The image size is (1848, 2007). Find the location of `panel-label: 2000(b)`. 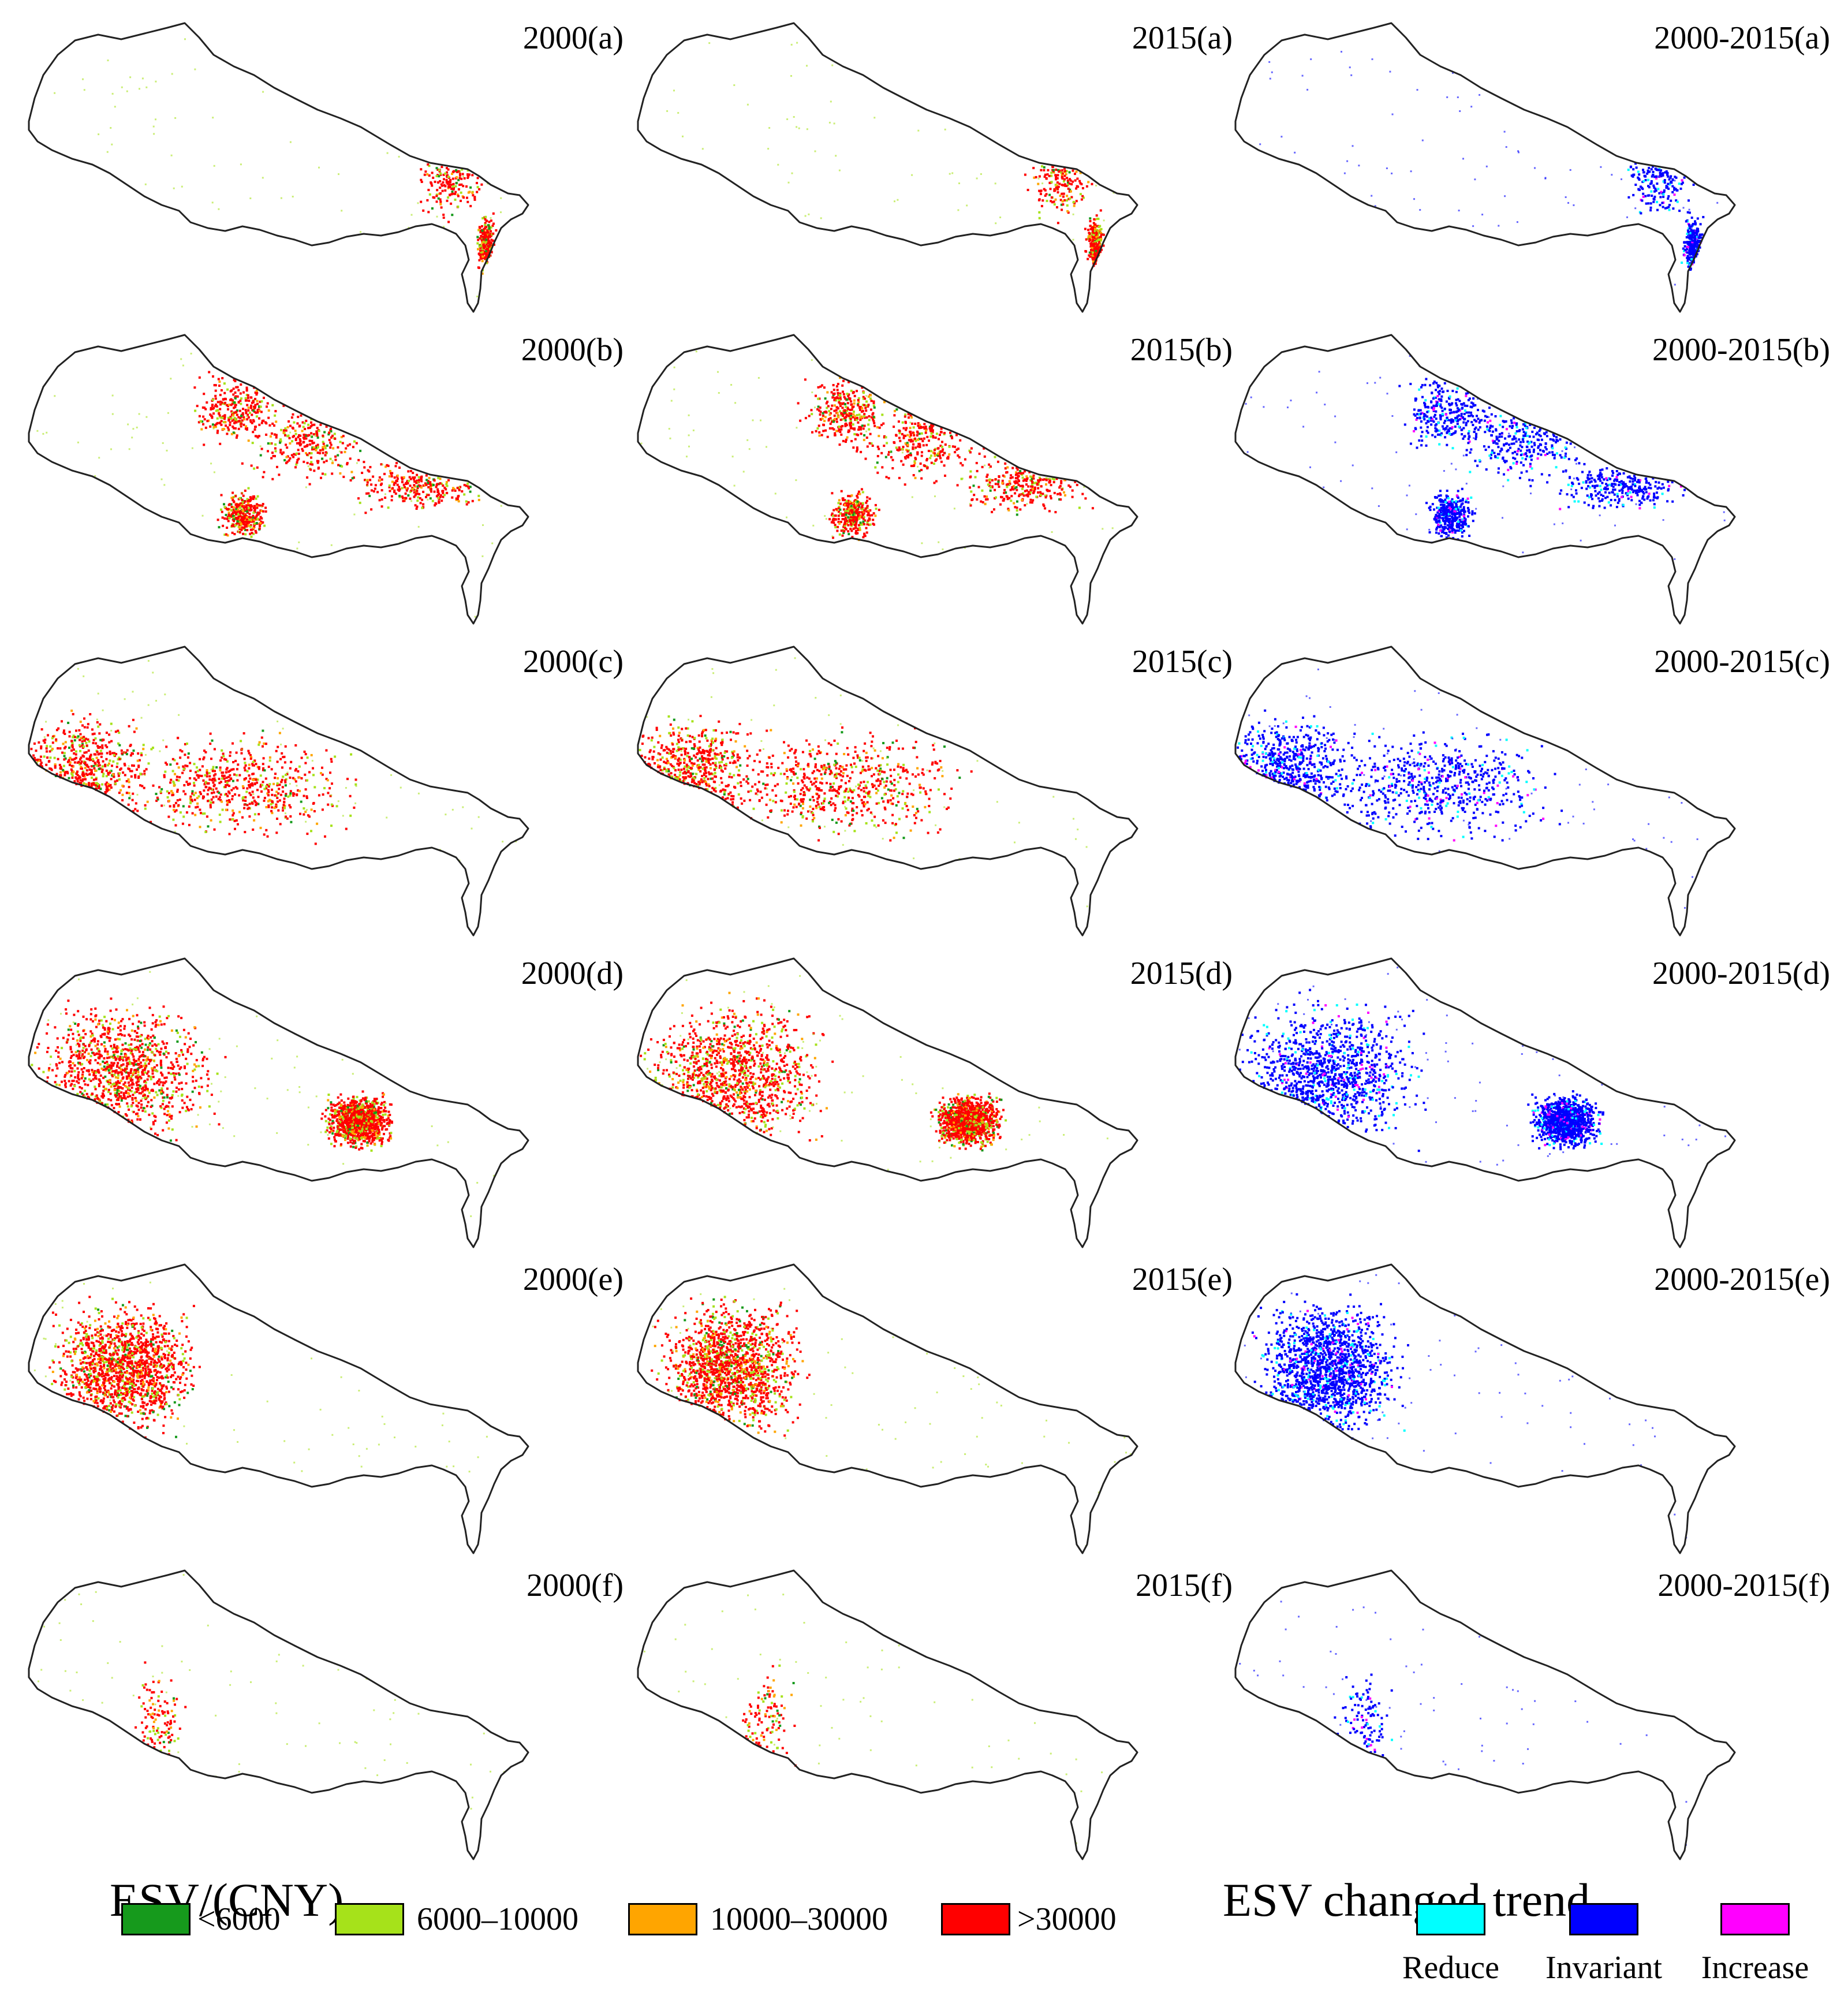

panel-label: 2000(b) is located at coordinates (572, 350).